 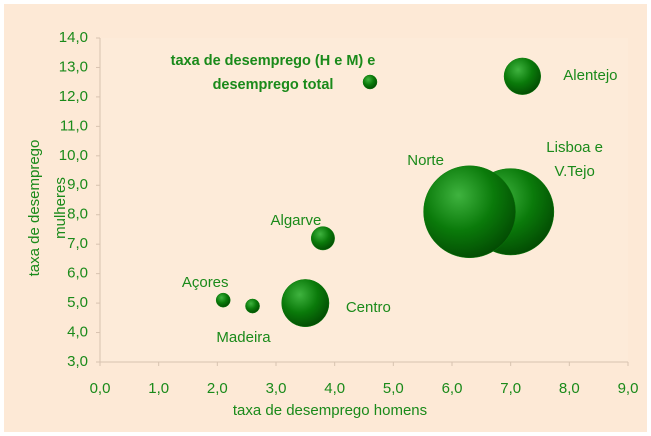 What do you see at coordinates (569, 388) in the screenshot?
I see `x-tick-label: 8,0` at bounding box center [569, 388].